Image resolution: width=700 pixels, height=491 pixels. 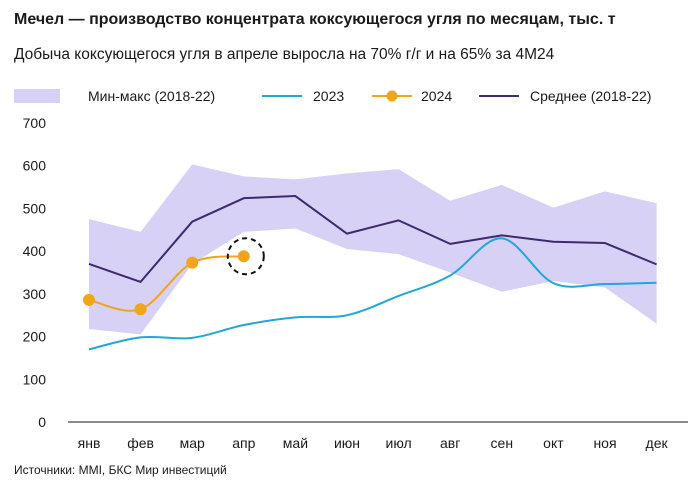 What do you see at coordinates (192, 443) in the screenshot?
I see `x-tick-label: мар` at bounding box center [192, 443].